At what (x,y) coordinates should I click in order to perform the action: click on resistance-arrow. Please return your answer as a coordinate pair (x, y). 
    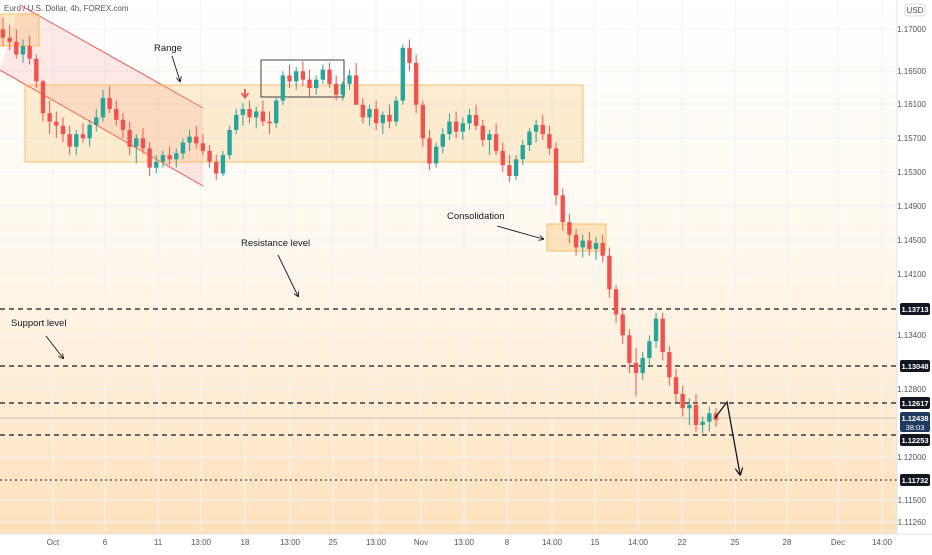
    Looking at the image, I should click on (287, 275).